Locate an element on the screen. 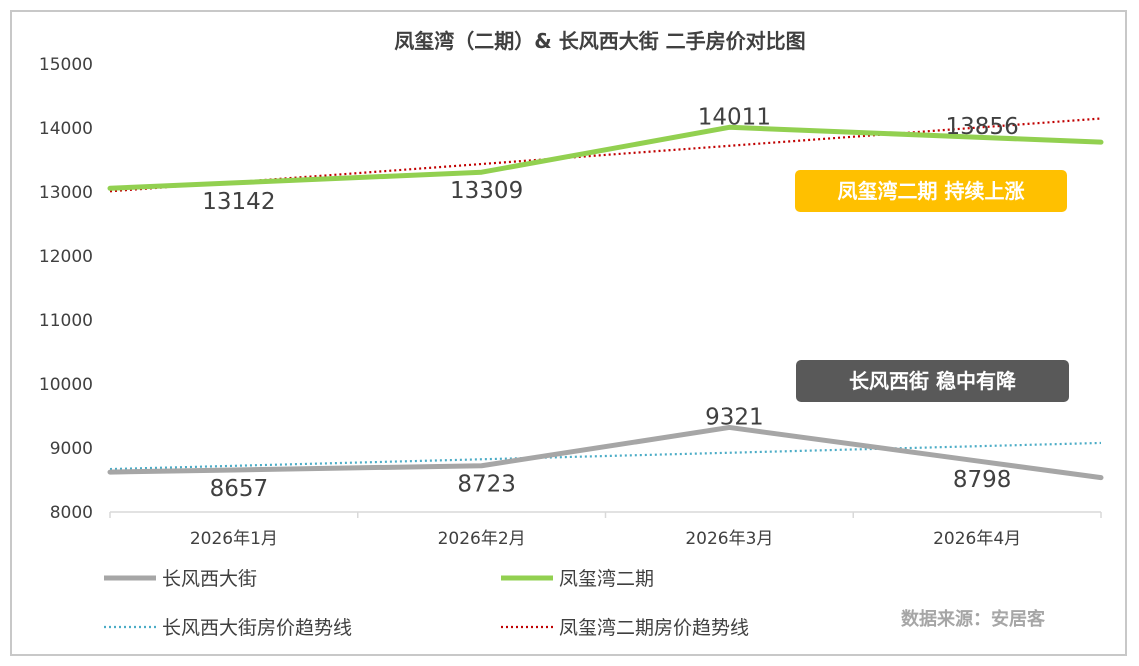  x-tick-label: 2026年4月 is located at coordinates (977, 539).